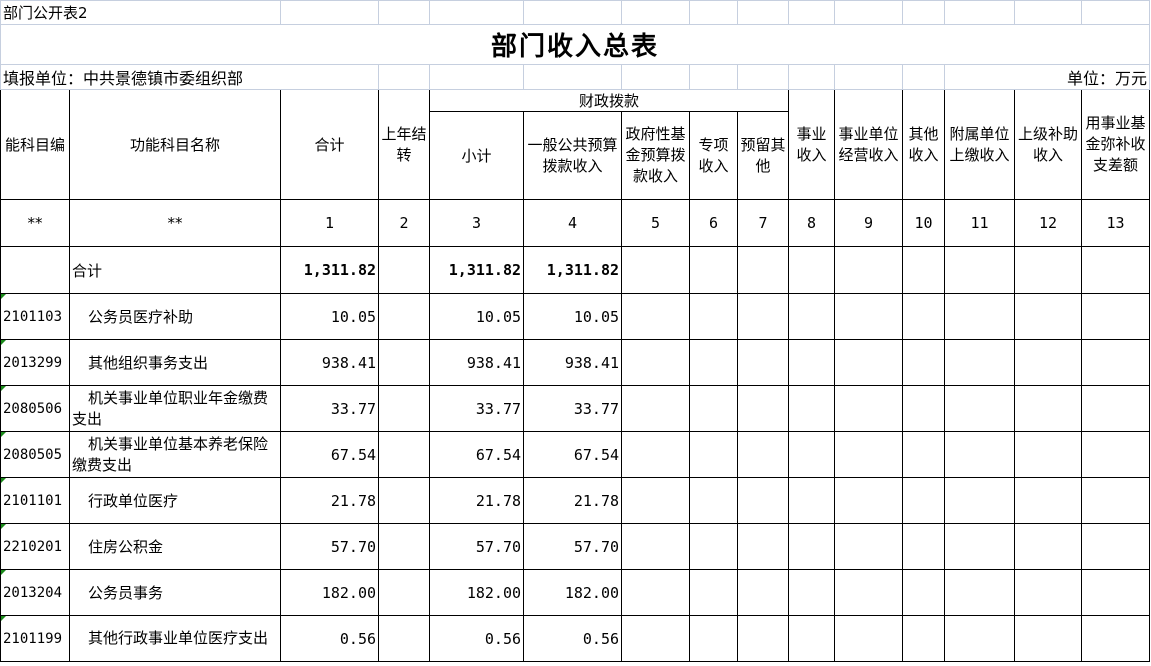  Describe the element at coordinates (477, 362) in the screenshot. I see `row-subtotal: 938.41` at that location.